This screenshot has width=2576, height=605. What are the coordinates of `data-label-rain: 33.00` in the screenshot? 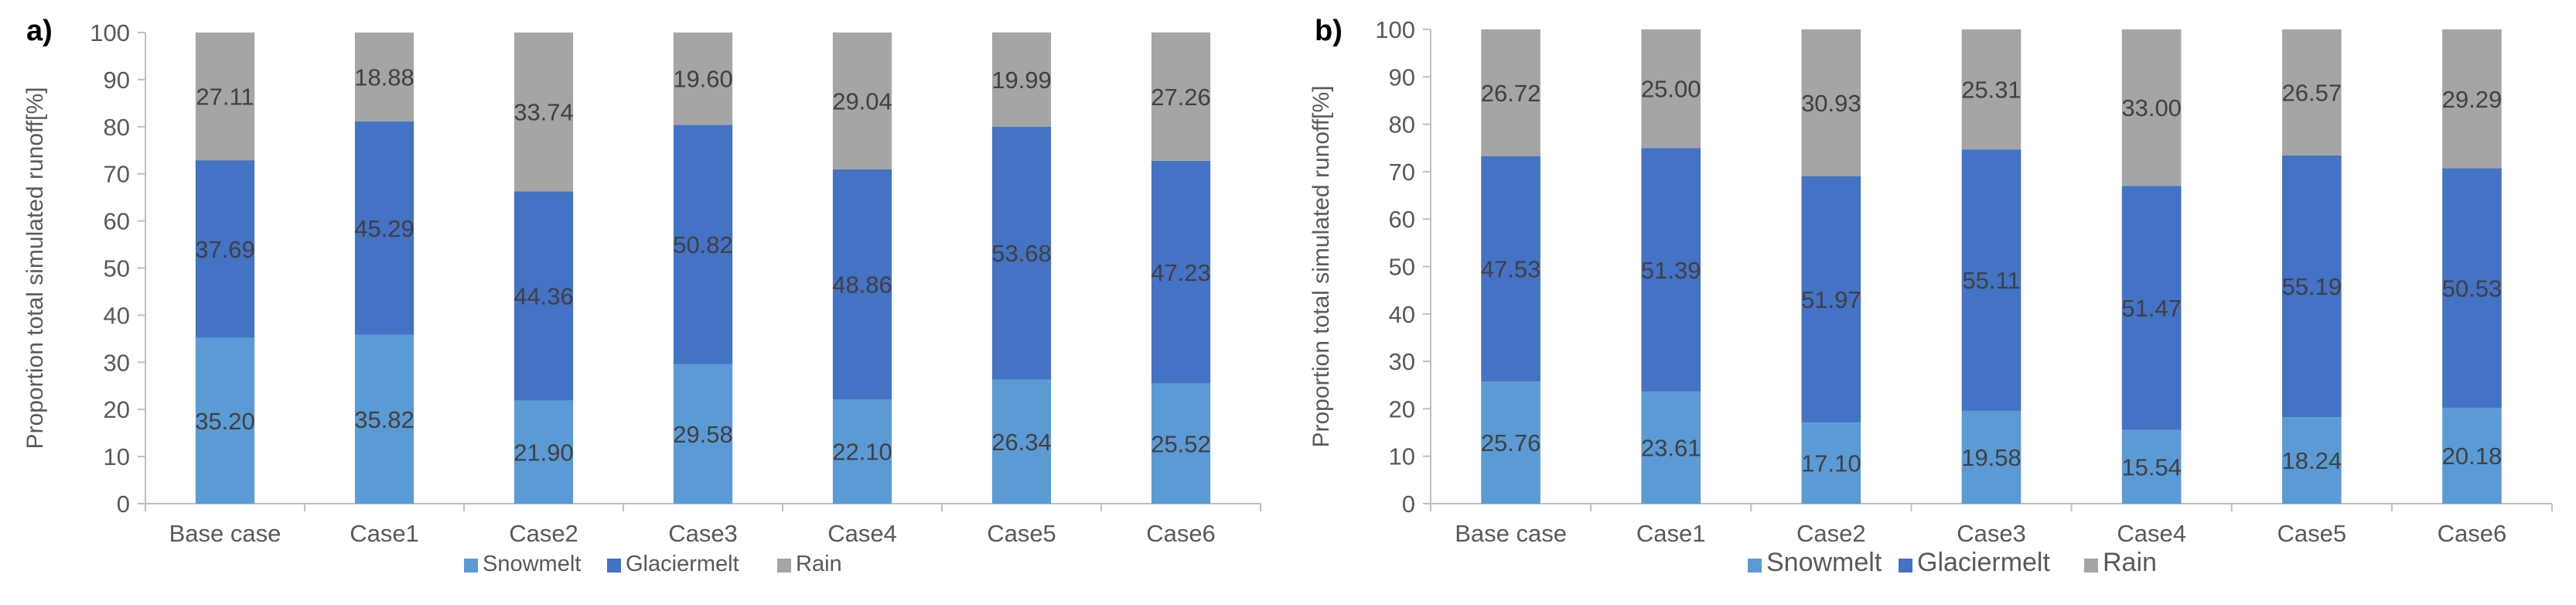 It's located at (2152, 108).